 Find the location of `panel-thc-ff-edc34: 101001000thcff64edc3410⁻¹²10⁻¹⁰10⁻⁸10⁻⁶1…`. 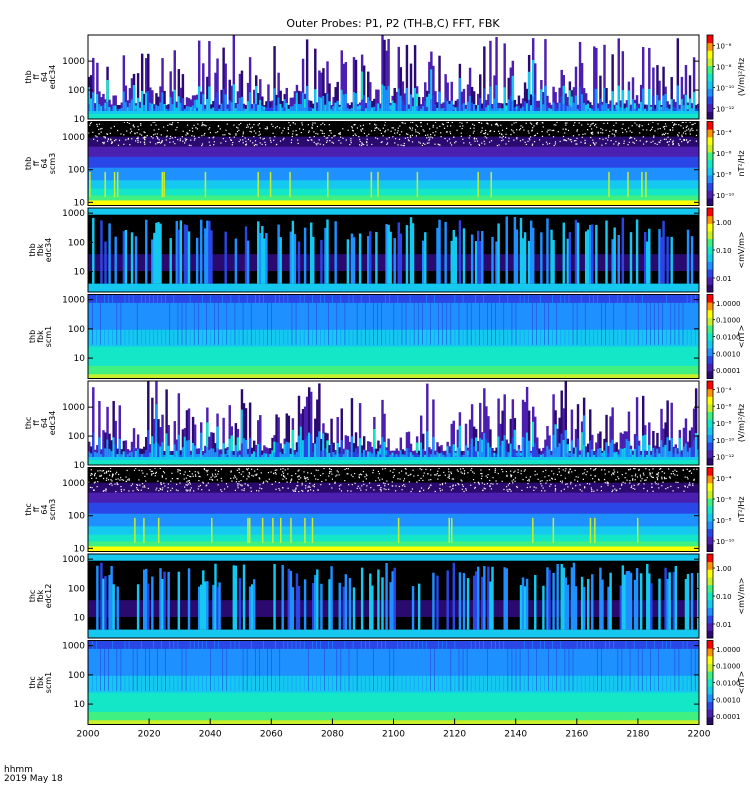

panel-thc-ff-edc34: 101001000thcff64edc3410⁻¹²10⁻¹⁰10⁻⁸10⁻⁶1… is located at coordinates (385, 425).